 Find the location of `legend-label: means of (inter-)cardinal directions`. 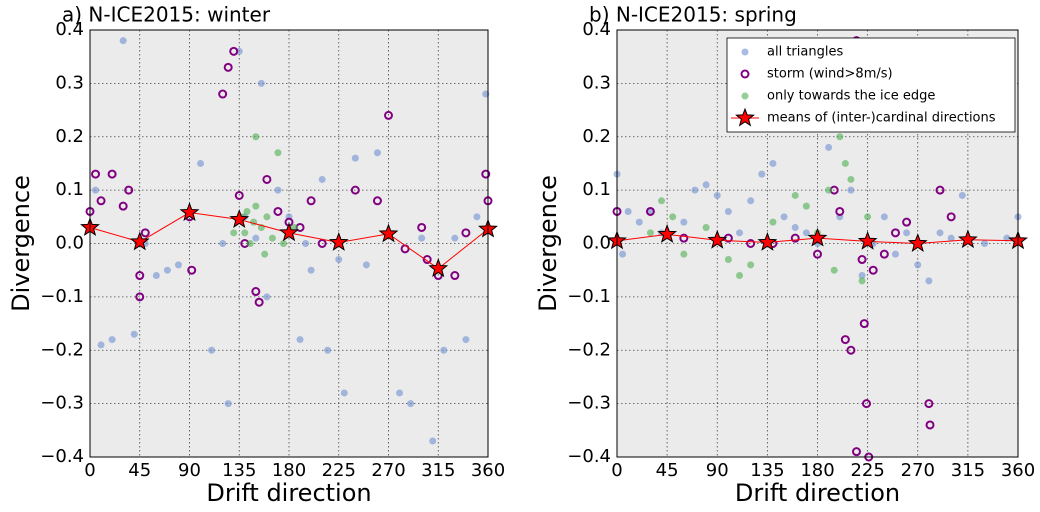

legend-label: means of (inter-)cardinal directions is located at coordinates (881, 118).